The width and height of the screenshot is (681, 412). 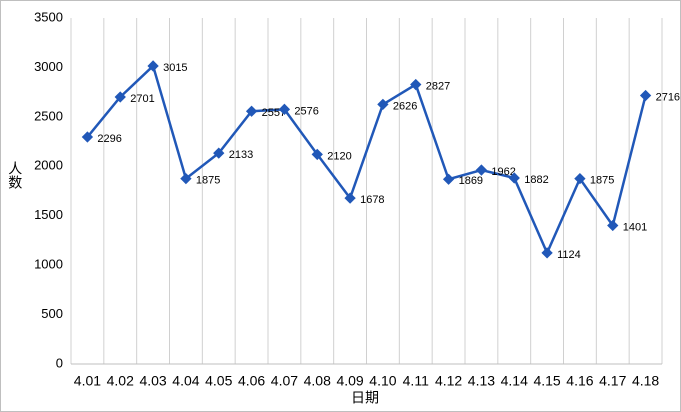 I want to click on data-label: 1124, so click(x=569, y=255).